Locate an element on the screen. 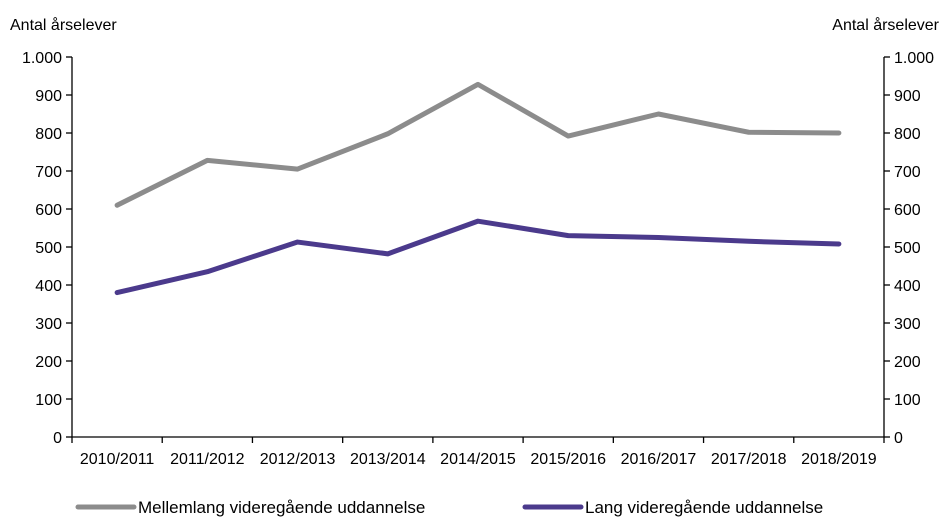 The width and height of the screenshot is (949, 518). x-tick-label: 2013/2014 is located at coordinates (388, 459).